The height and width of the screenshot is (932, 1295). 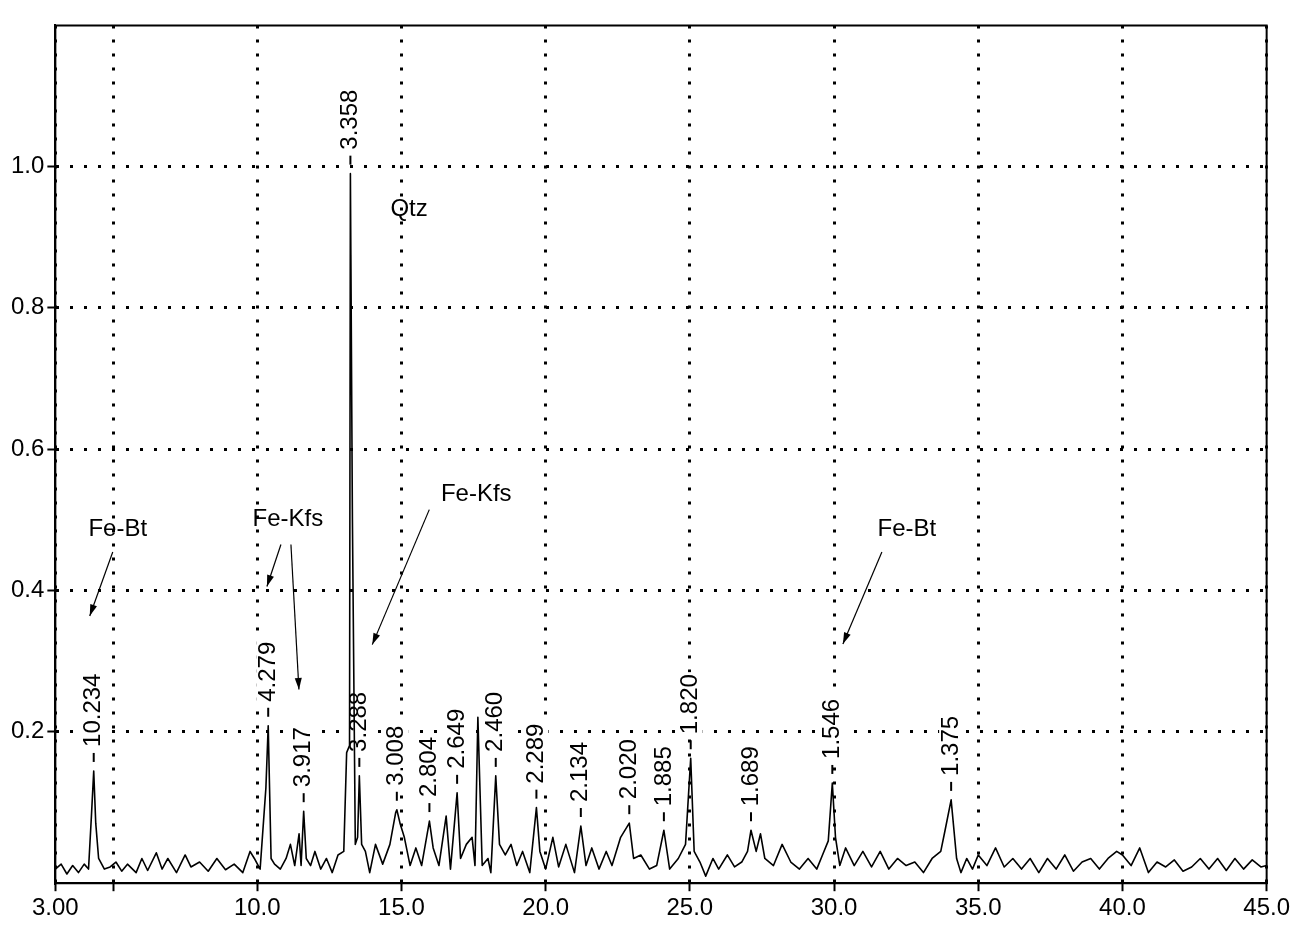 What do you see at coordinates (55, 907) in the screenshot?
I see `x-tick-label: 3.00` at bounding box center [55, 907].